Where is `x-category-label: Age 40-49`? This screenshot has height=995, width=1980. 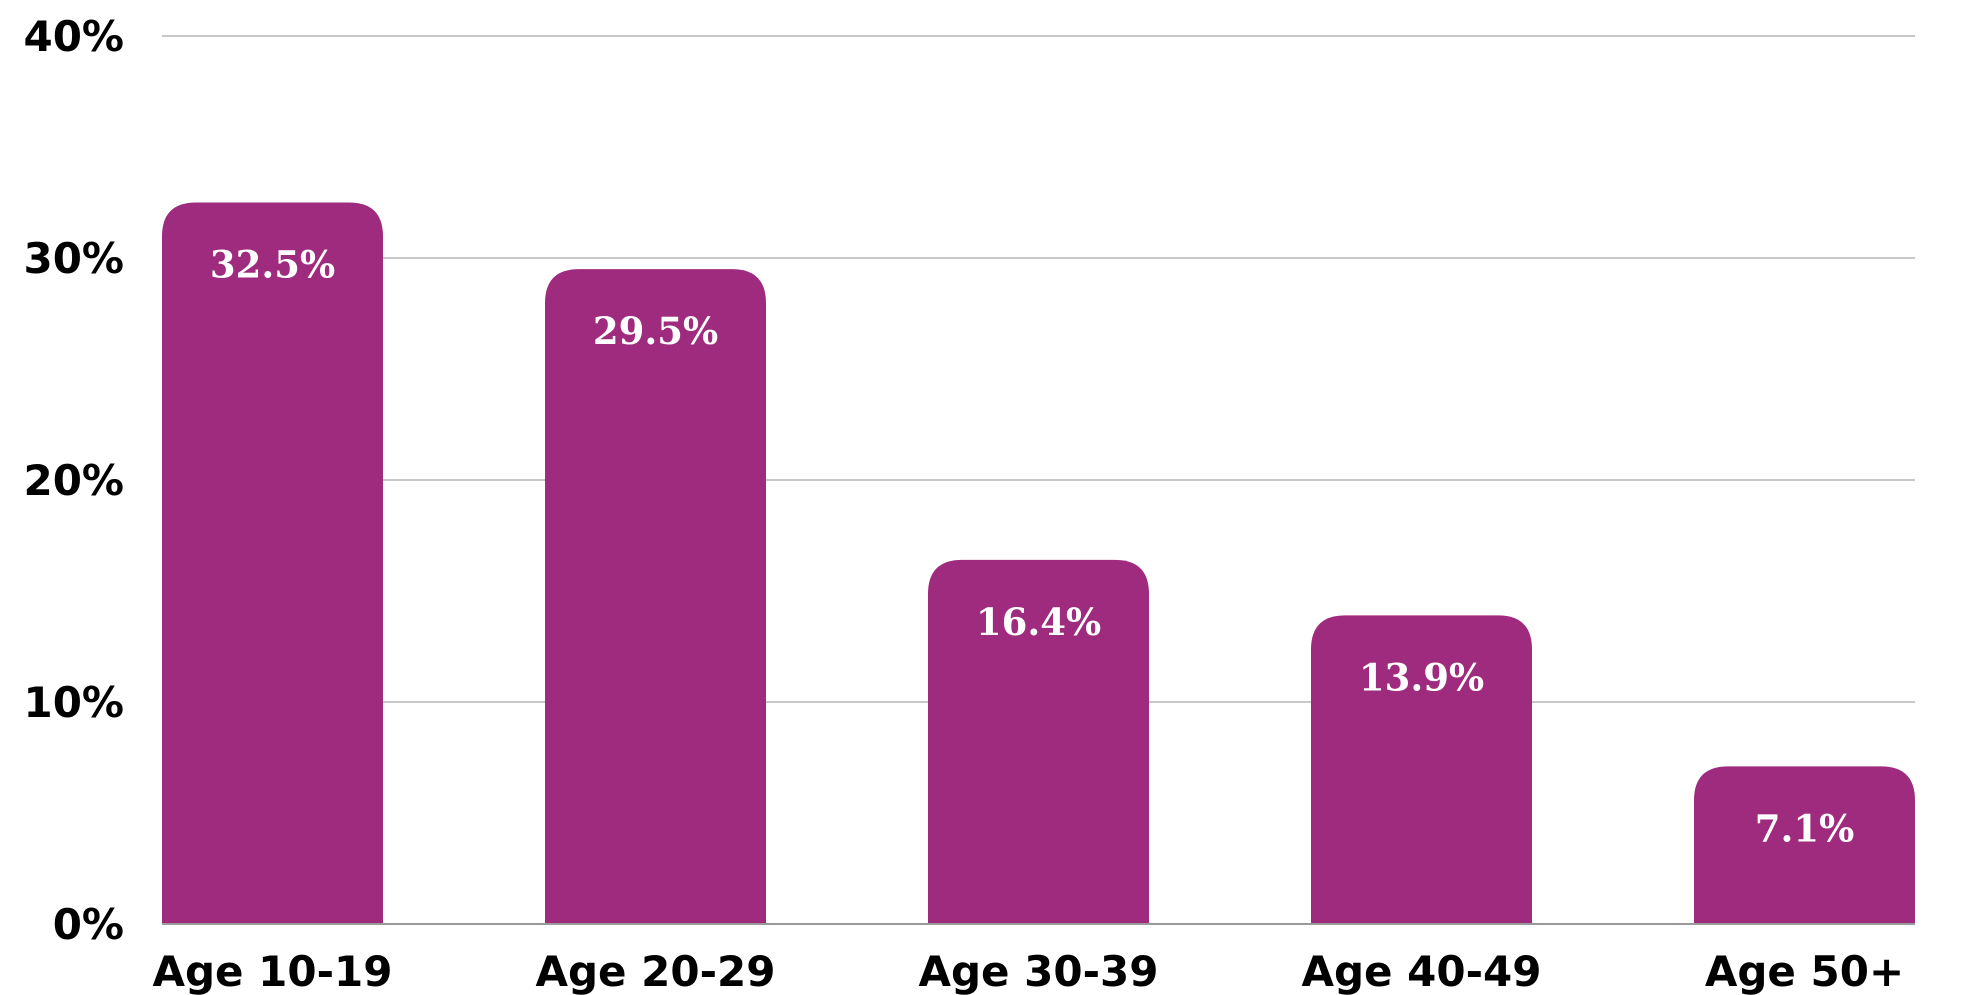 x-category-label: Age 40-49 is located at coordinates (1421, 971).